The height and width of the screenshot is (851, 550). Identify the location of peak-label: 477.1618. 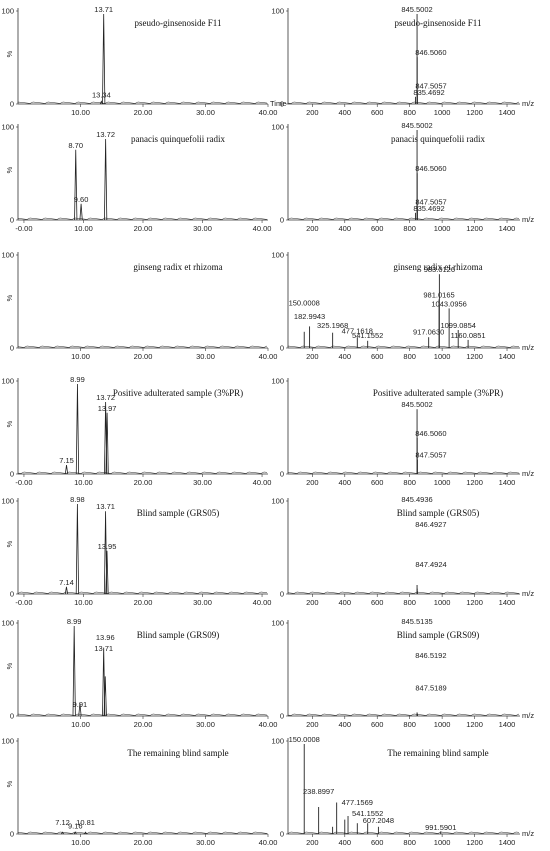
(357, 330).